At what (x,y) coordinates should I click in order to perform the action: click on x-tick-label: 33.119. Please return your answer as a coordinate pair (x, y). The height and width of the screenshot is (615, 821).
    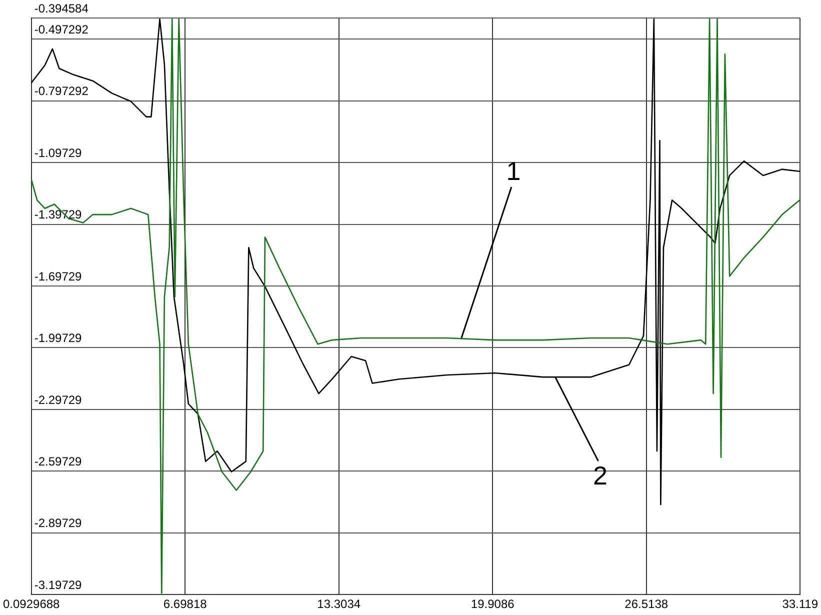
    Looking at the image, I should click on (800, 604).